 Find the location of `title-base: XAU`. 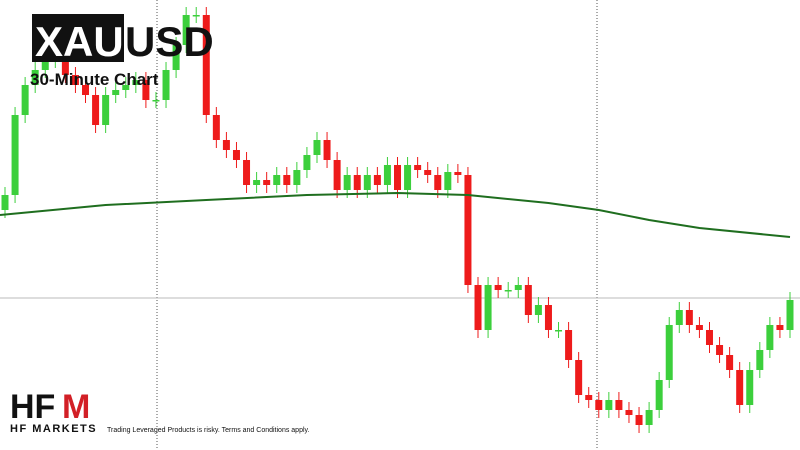

title-base: XAU is located at coordinates (79, 41).